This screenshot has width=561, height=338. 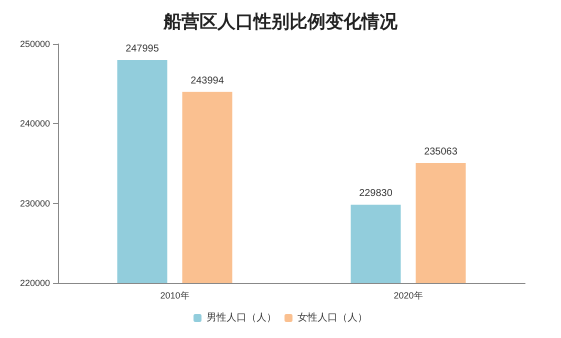 What do you see at coordinates (35, 123) in the screenshot?
I see `y-tick-label: 240000` at bounding box center [35, 123].